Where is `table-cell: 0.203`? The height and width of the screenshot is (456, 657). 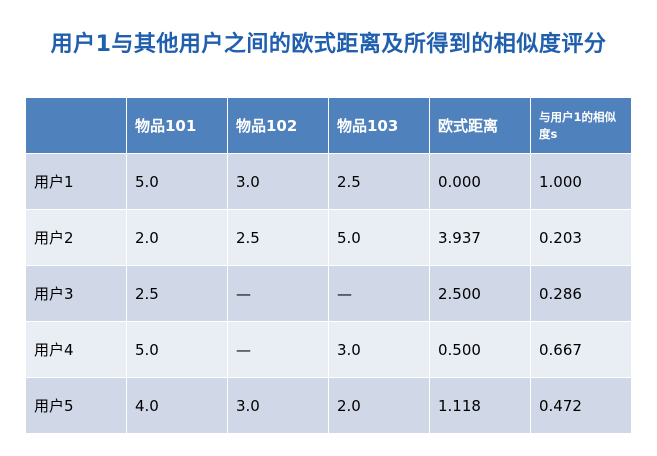
table-cell: 0.203 is located at coordinates (581, 237).